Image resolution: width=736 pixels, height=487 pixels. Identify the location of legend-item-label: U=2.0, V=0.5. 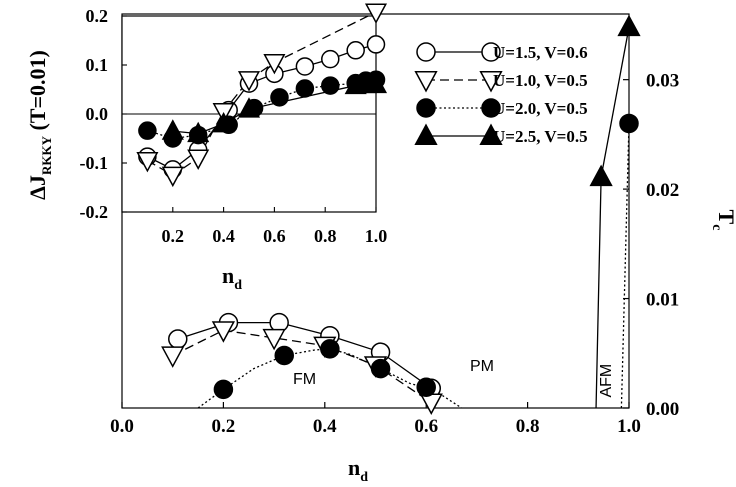
(540, 108).